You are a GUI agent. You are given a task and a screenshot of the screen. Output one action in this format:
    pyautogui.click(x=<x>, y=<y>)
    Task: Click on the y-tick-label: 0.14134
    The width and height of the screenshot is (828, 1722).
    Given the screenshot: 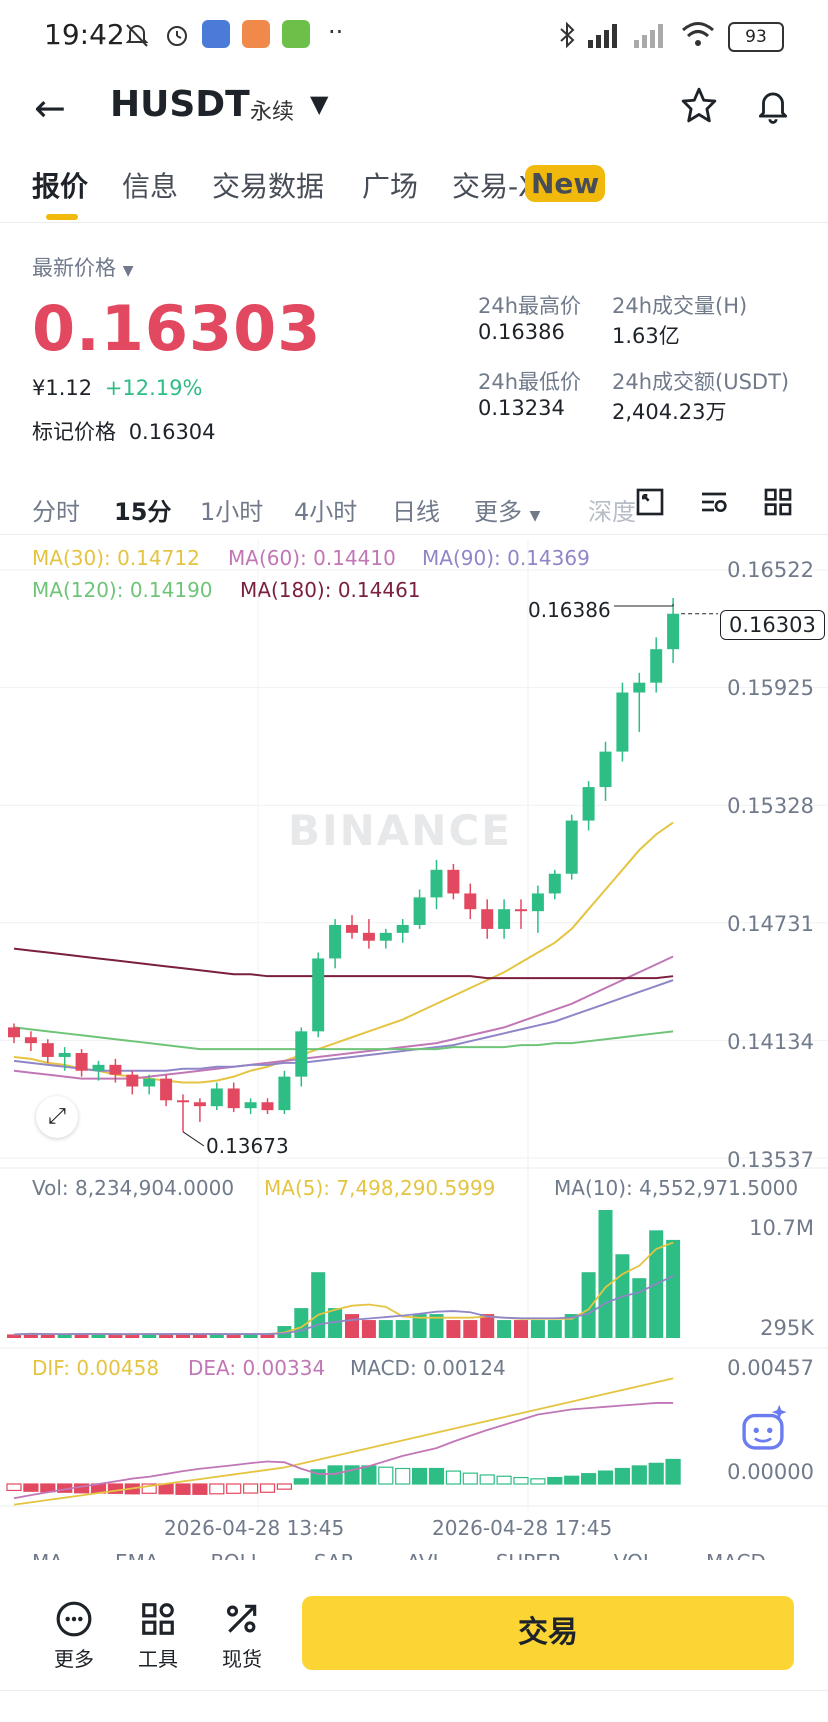 What is the action you would take?
    pyautogui.click(x=770, y=1042)
    